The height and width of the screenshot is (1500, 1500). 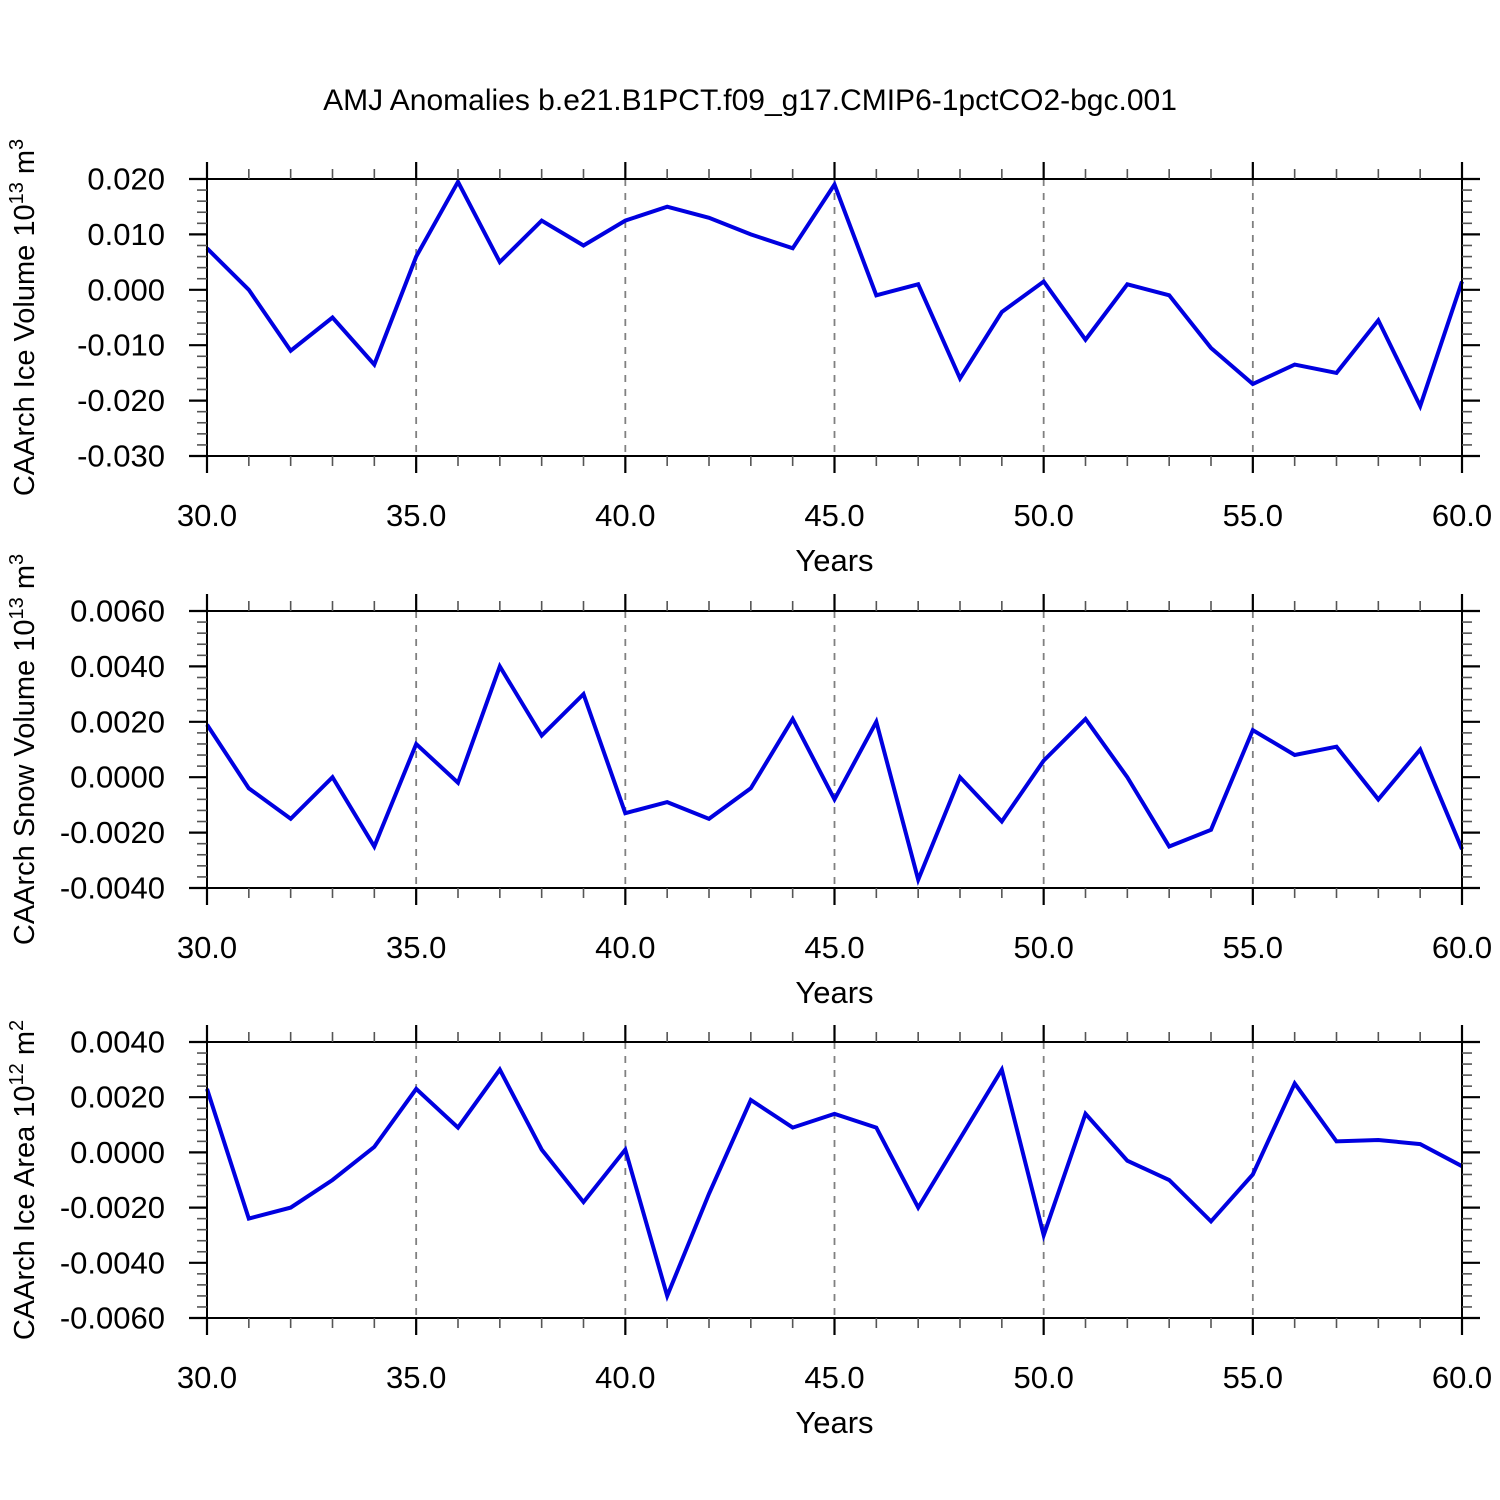 What do you see at coordinates (121, 400) in the screenshot?
I see `y-tick-label: -0.020` at bounding box center [121, 400].